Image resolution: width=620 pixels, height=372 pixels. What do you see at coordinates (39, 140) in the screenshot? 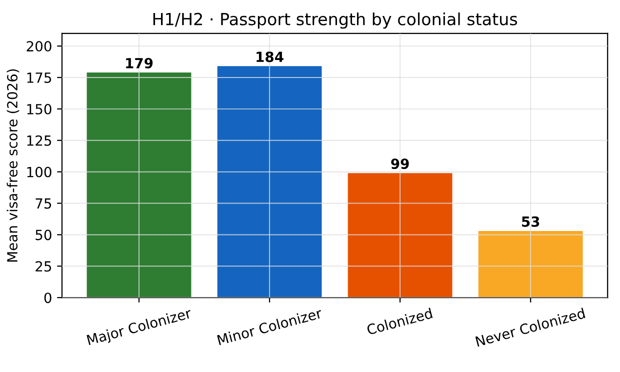
I see `y-tick-label: 125` at bounding box center [39, 140].